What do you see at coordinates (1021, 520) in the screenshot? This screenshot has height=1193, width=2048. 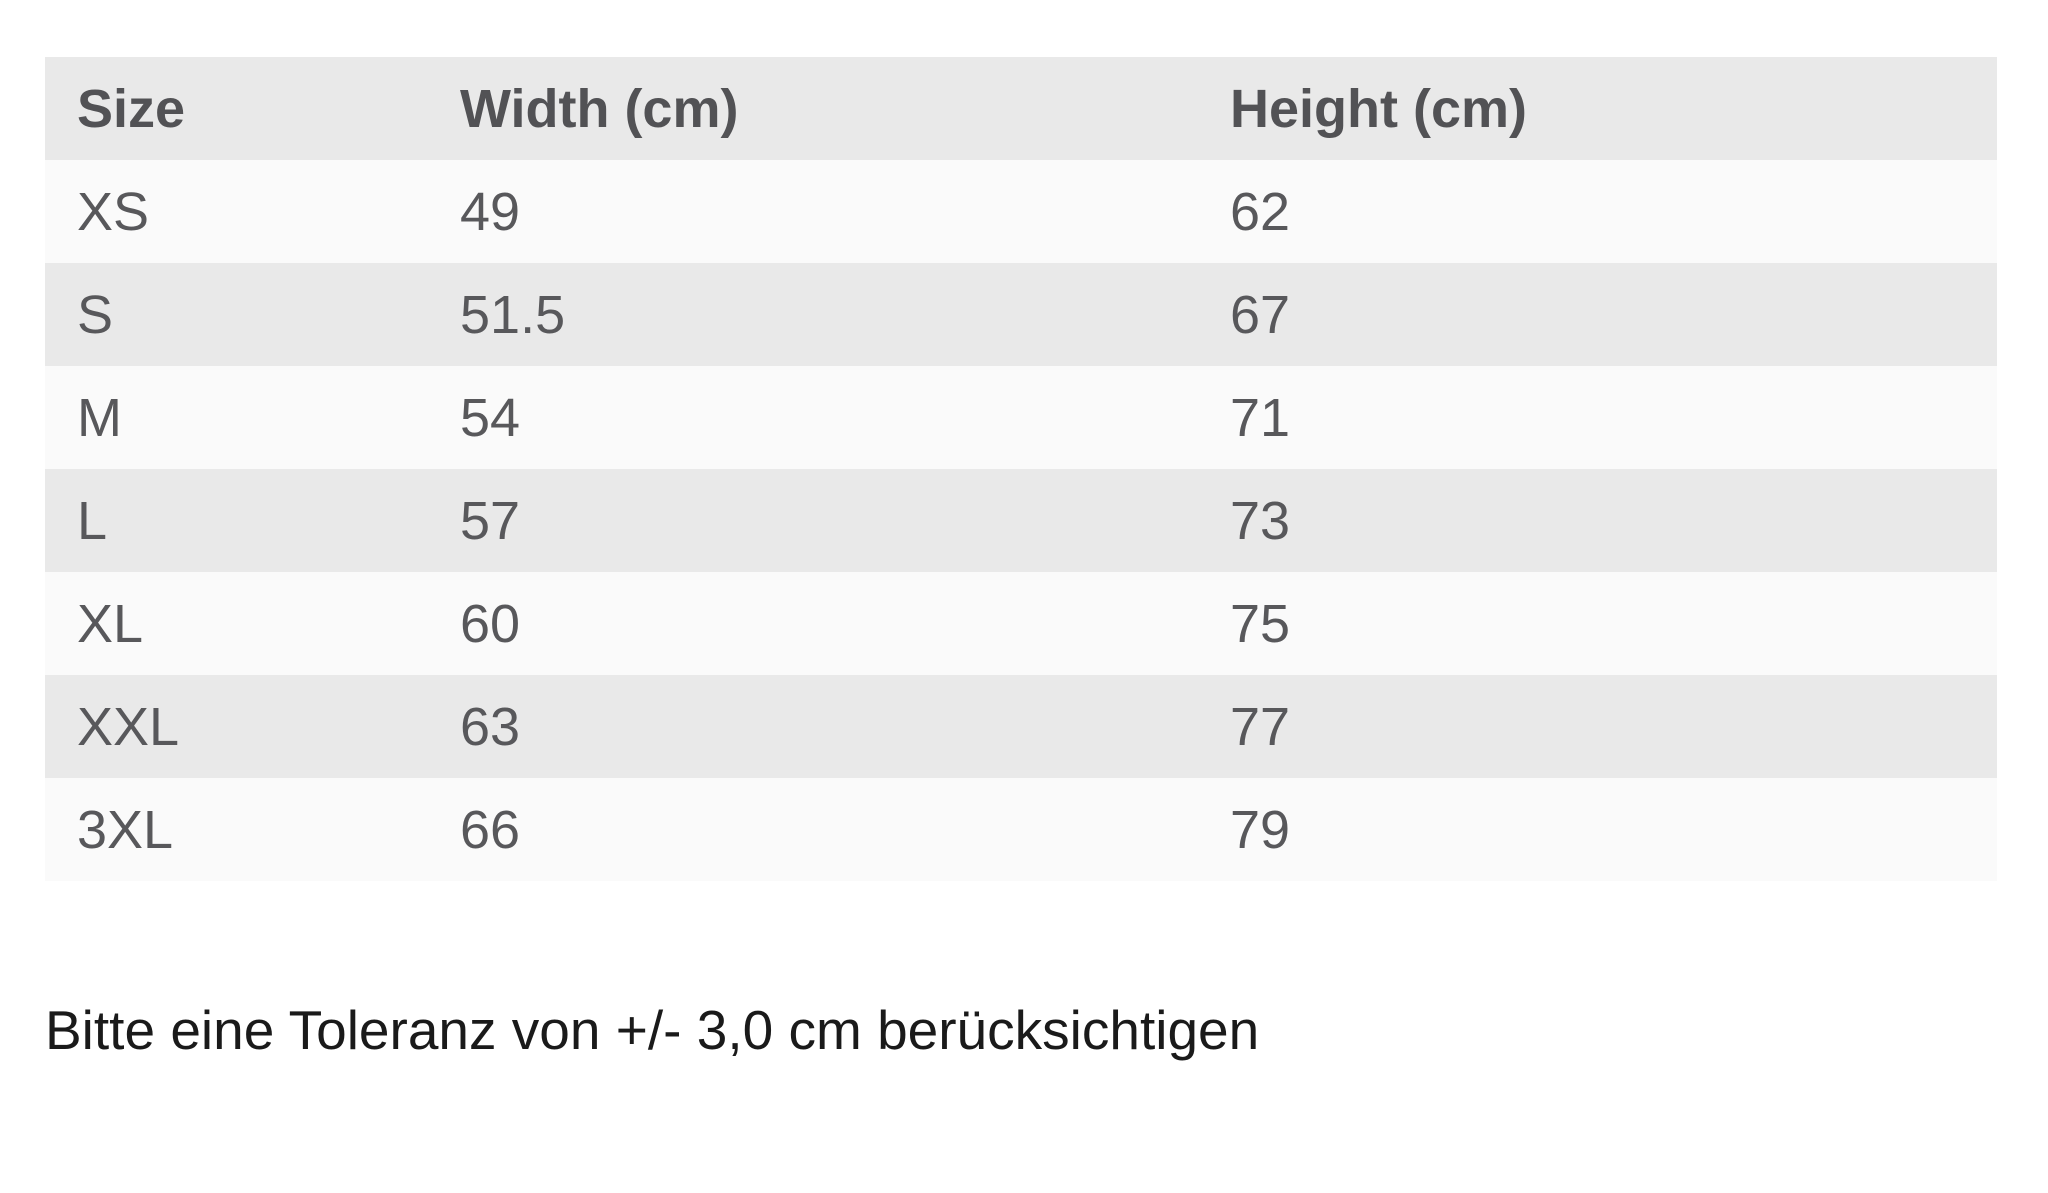 I see `table-row: L 57 73` at bounding box center [1021, 520].